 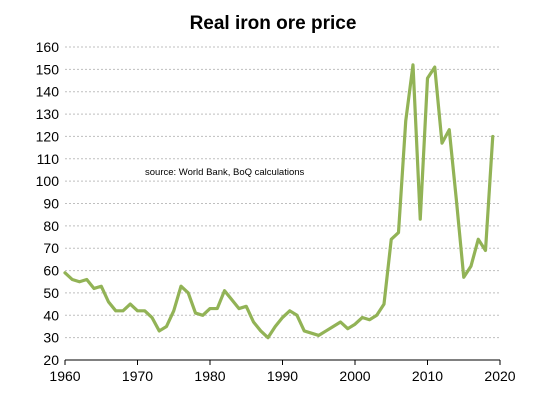 What do you see at coordinates (51, 204) in the screenshot?
I see `y-tick-label: 90` at bounding box center [51, 204].